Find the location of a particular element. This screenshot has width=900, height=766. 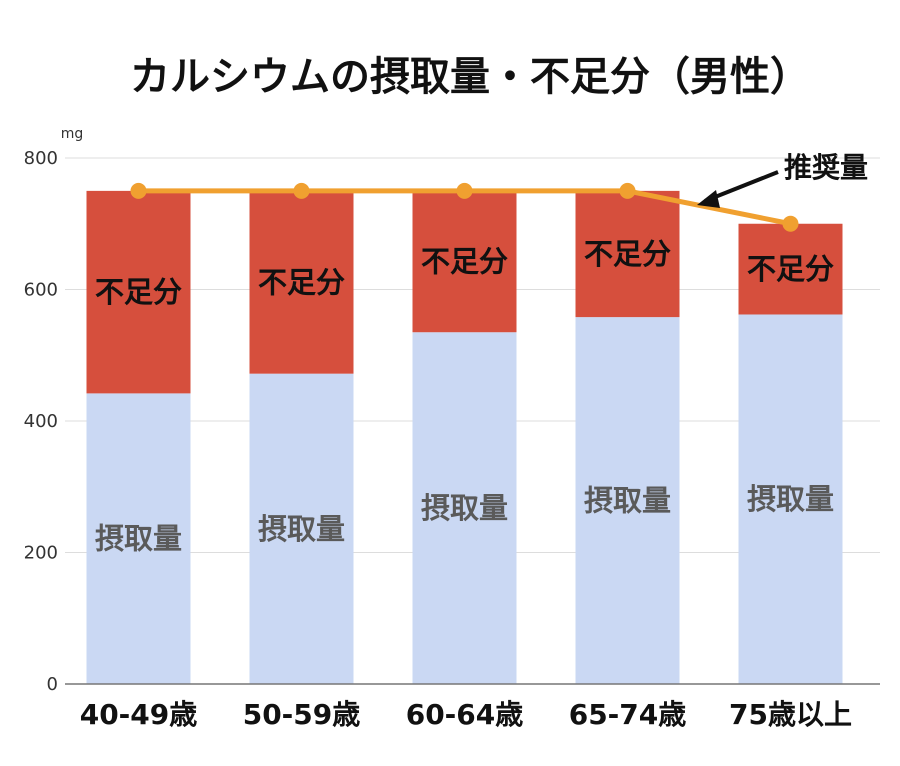

recommended-line-series is located at coordinates (464, 207).